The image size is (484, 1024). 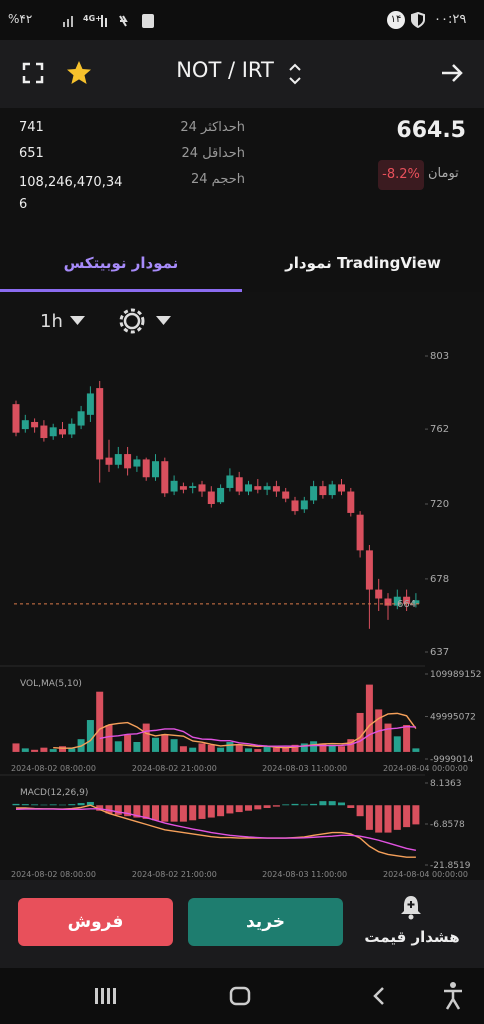 I want to click on last-price-label: 664, so click(x=406, y=604).